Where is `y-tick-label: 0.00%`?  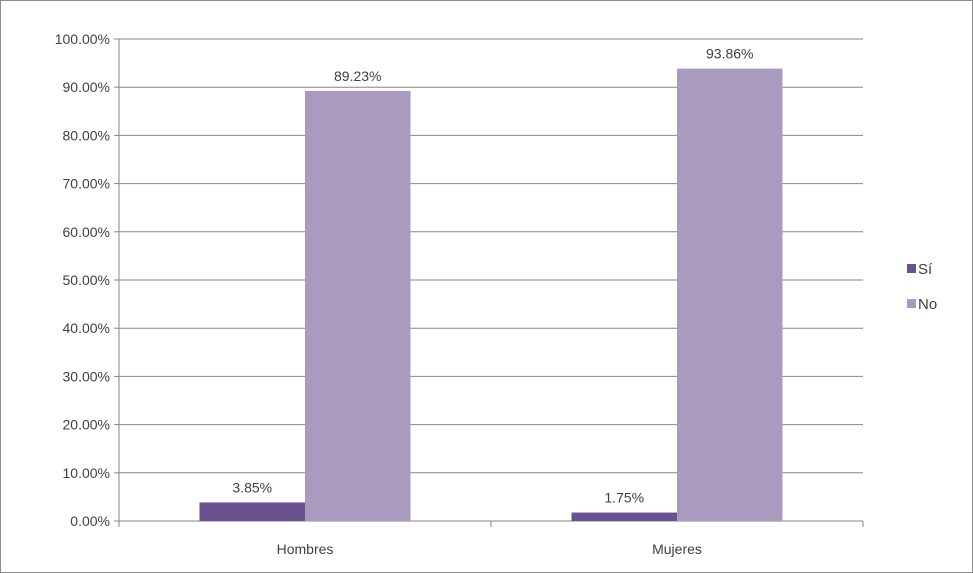 y-tick-label: 0.00% is located at coordinates (90, 521).